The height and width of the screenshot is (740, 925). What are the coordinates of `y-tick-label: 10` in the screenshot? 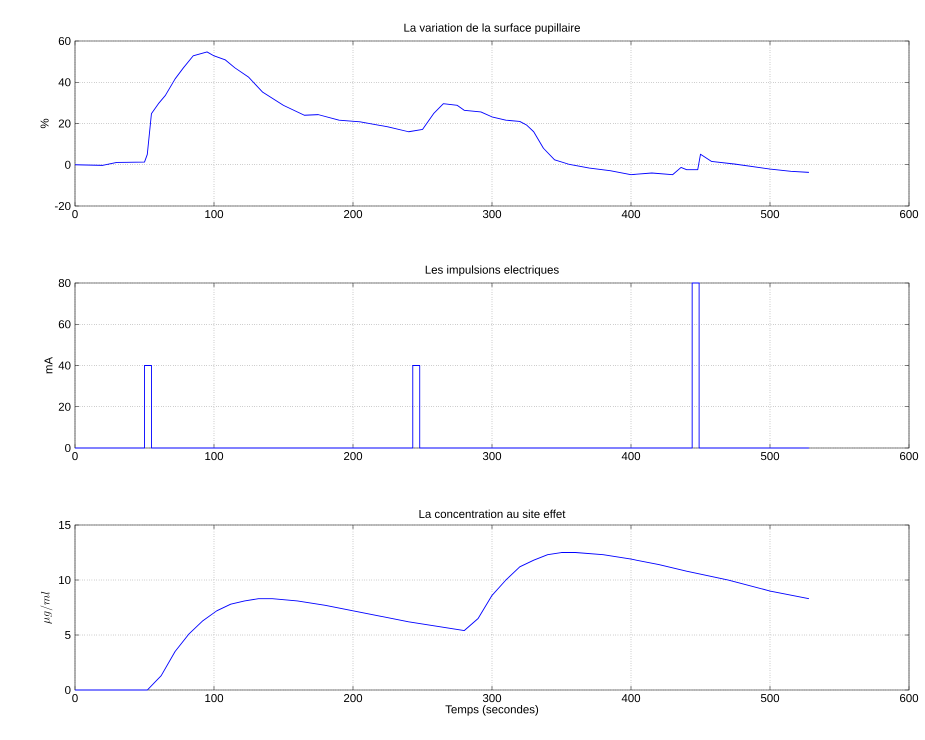 It's located at (65, 580).